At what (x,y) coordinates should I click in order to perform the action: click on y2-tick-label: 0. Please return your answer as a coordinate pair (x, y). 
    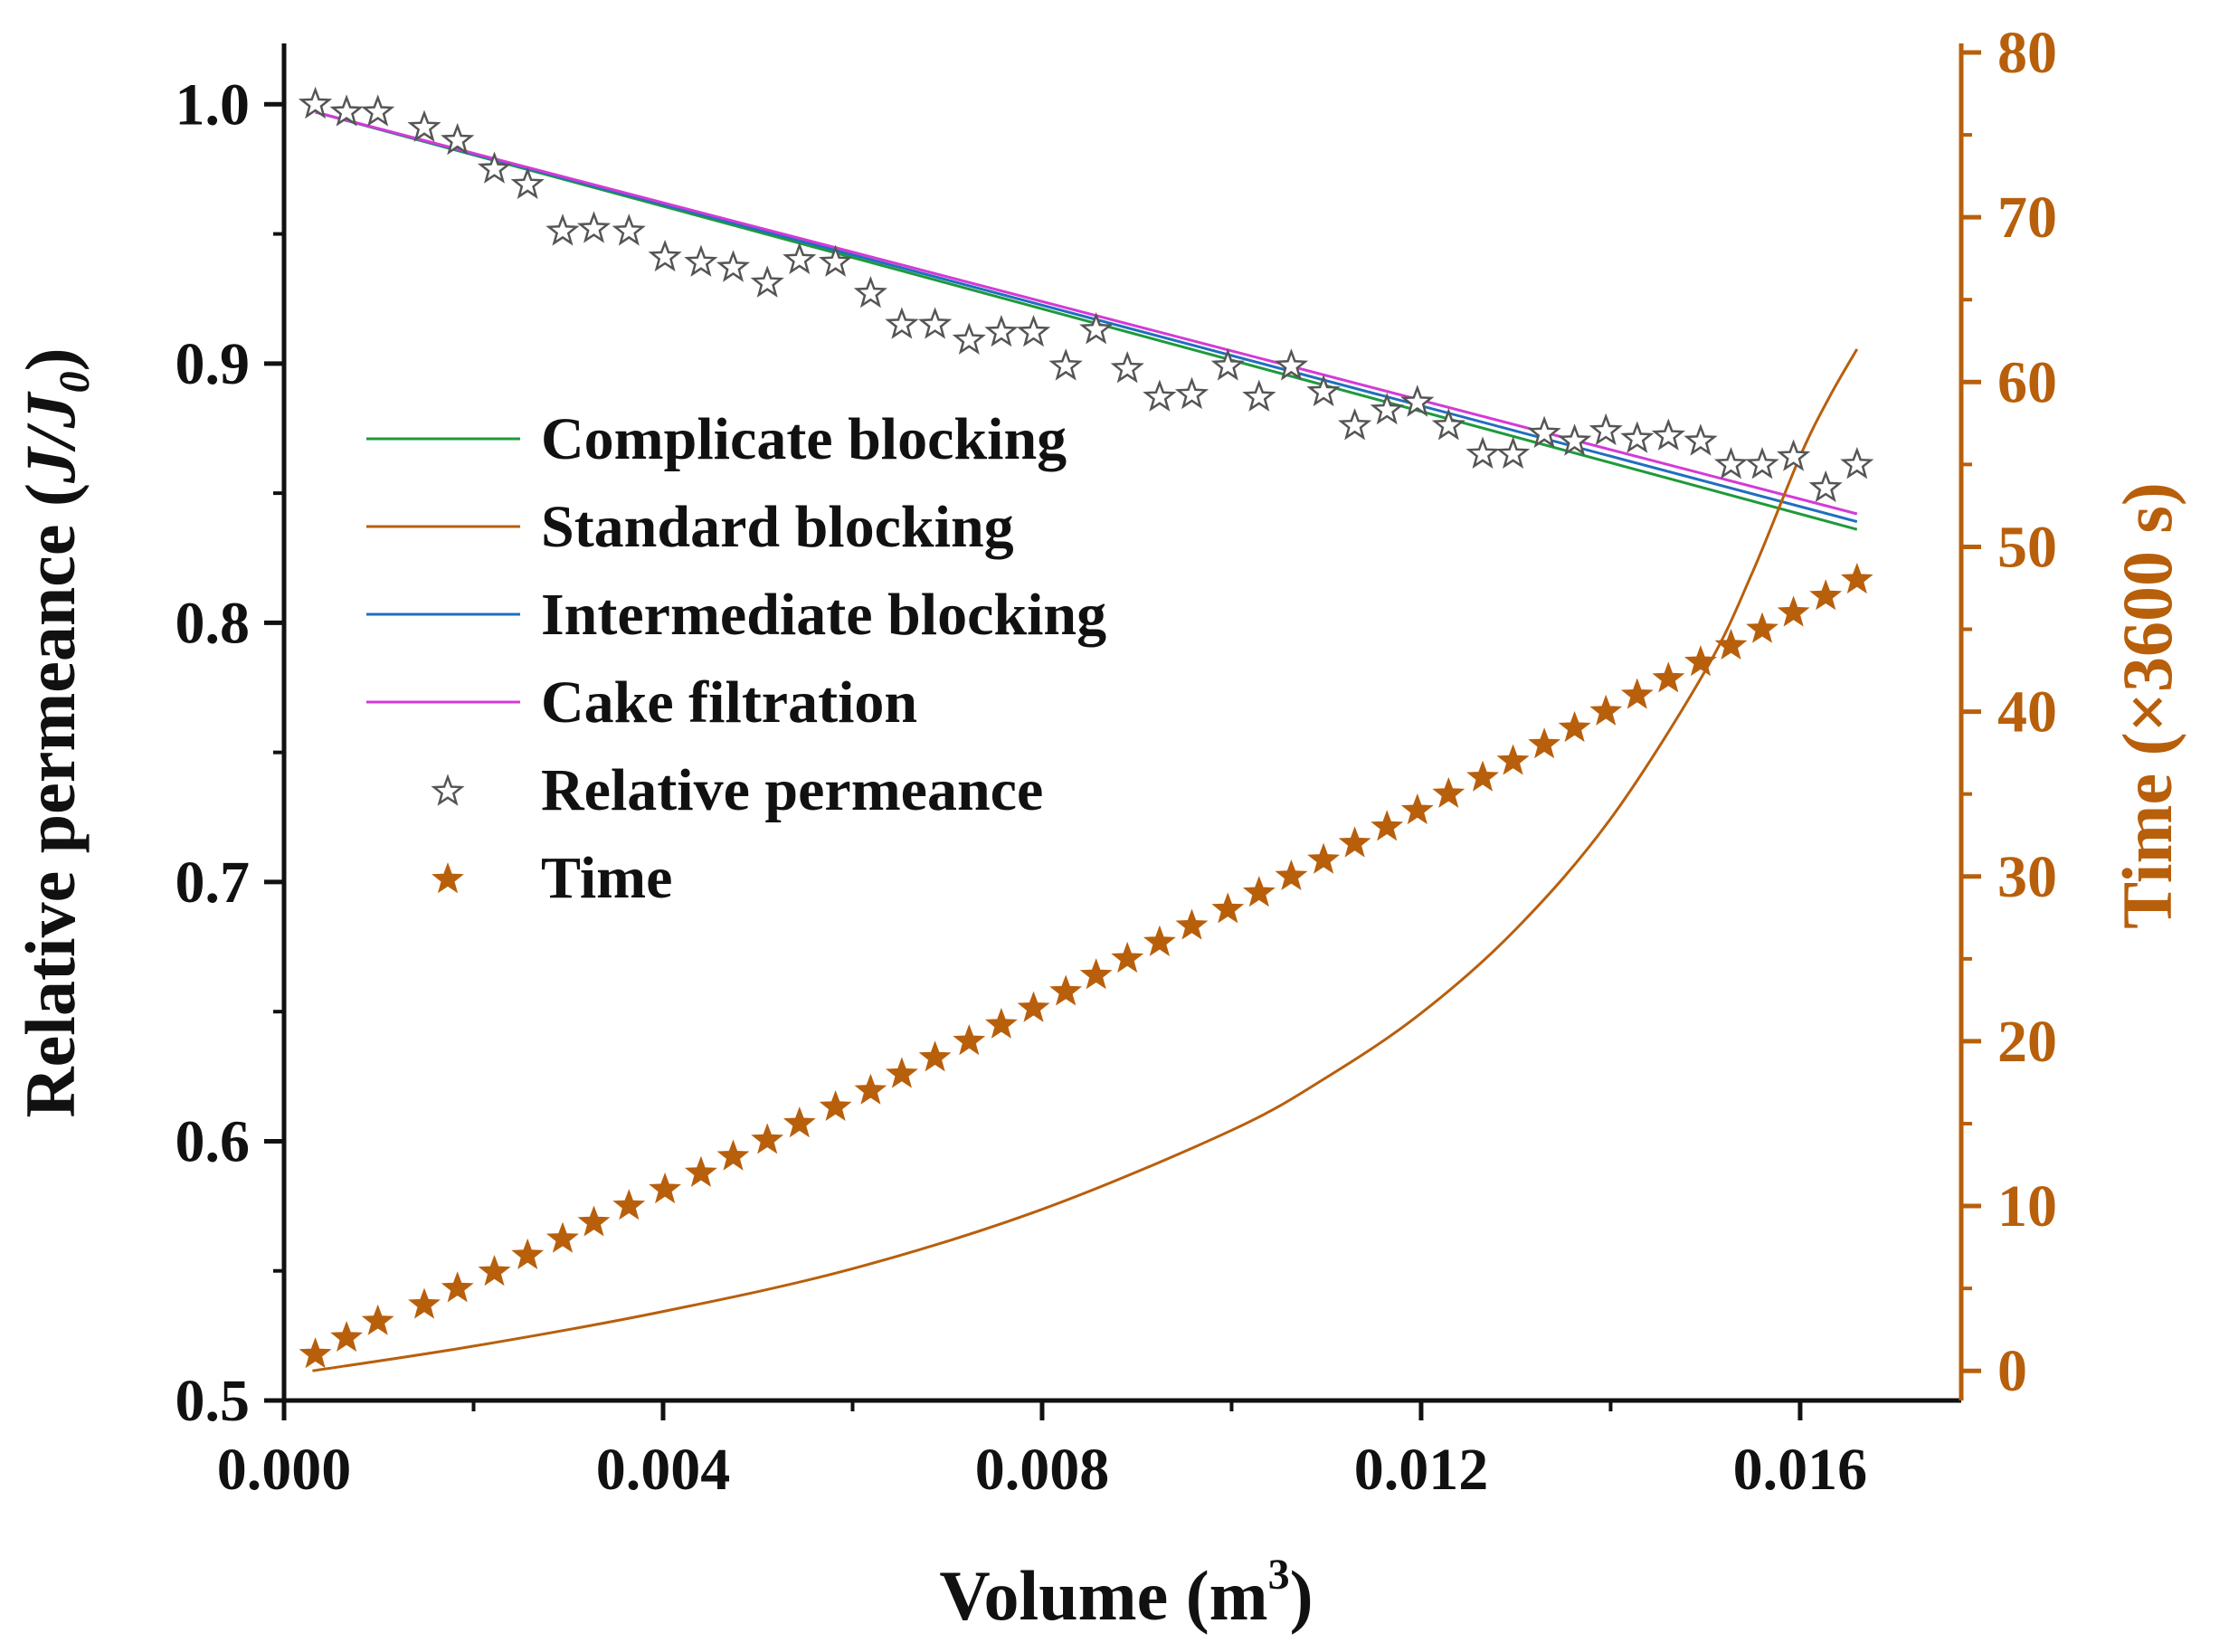
    Looking at the image, I should click on (2012, 1371).